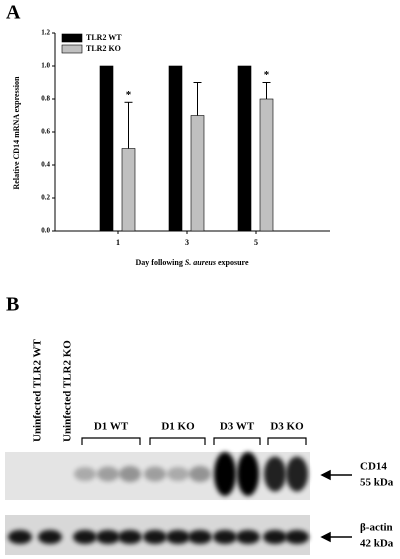 This screenshot has width=400, height=559. I want to click on band-name: CD14, so click(373, 467).